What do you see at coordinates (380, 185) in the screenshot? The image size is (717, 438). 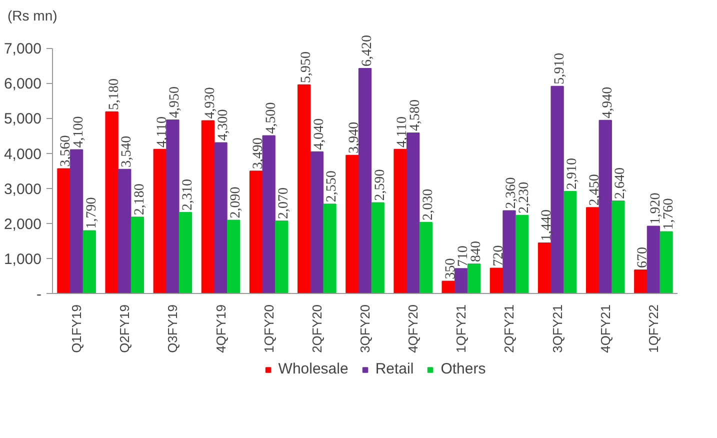 I see `data-label: 2,590` at bounding box center [380, 185].